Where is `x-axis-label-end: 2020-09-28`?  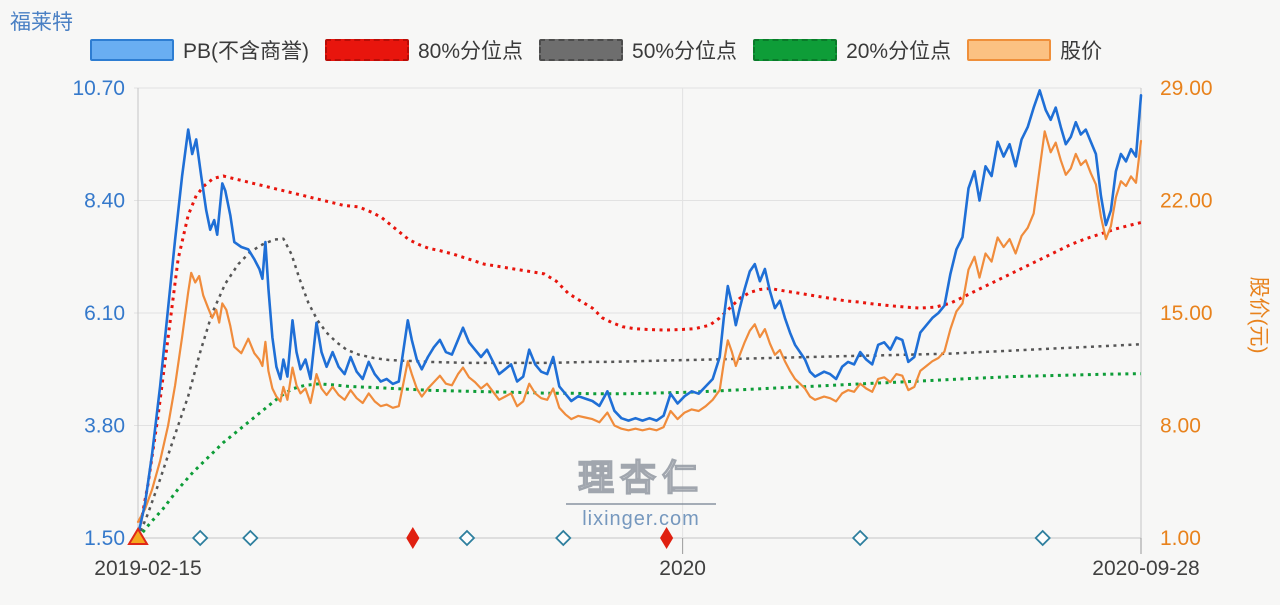
x-axis-label-end: 2020-09-28 is located at coordinates (1145, 568).